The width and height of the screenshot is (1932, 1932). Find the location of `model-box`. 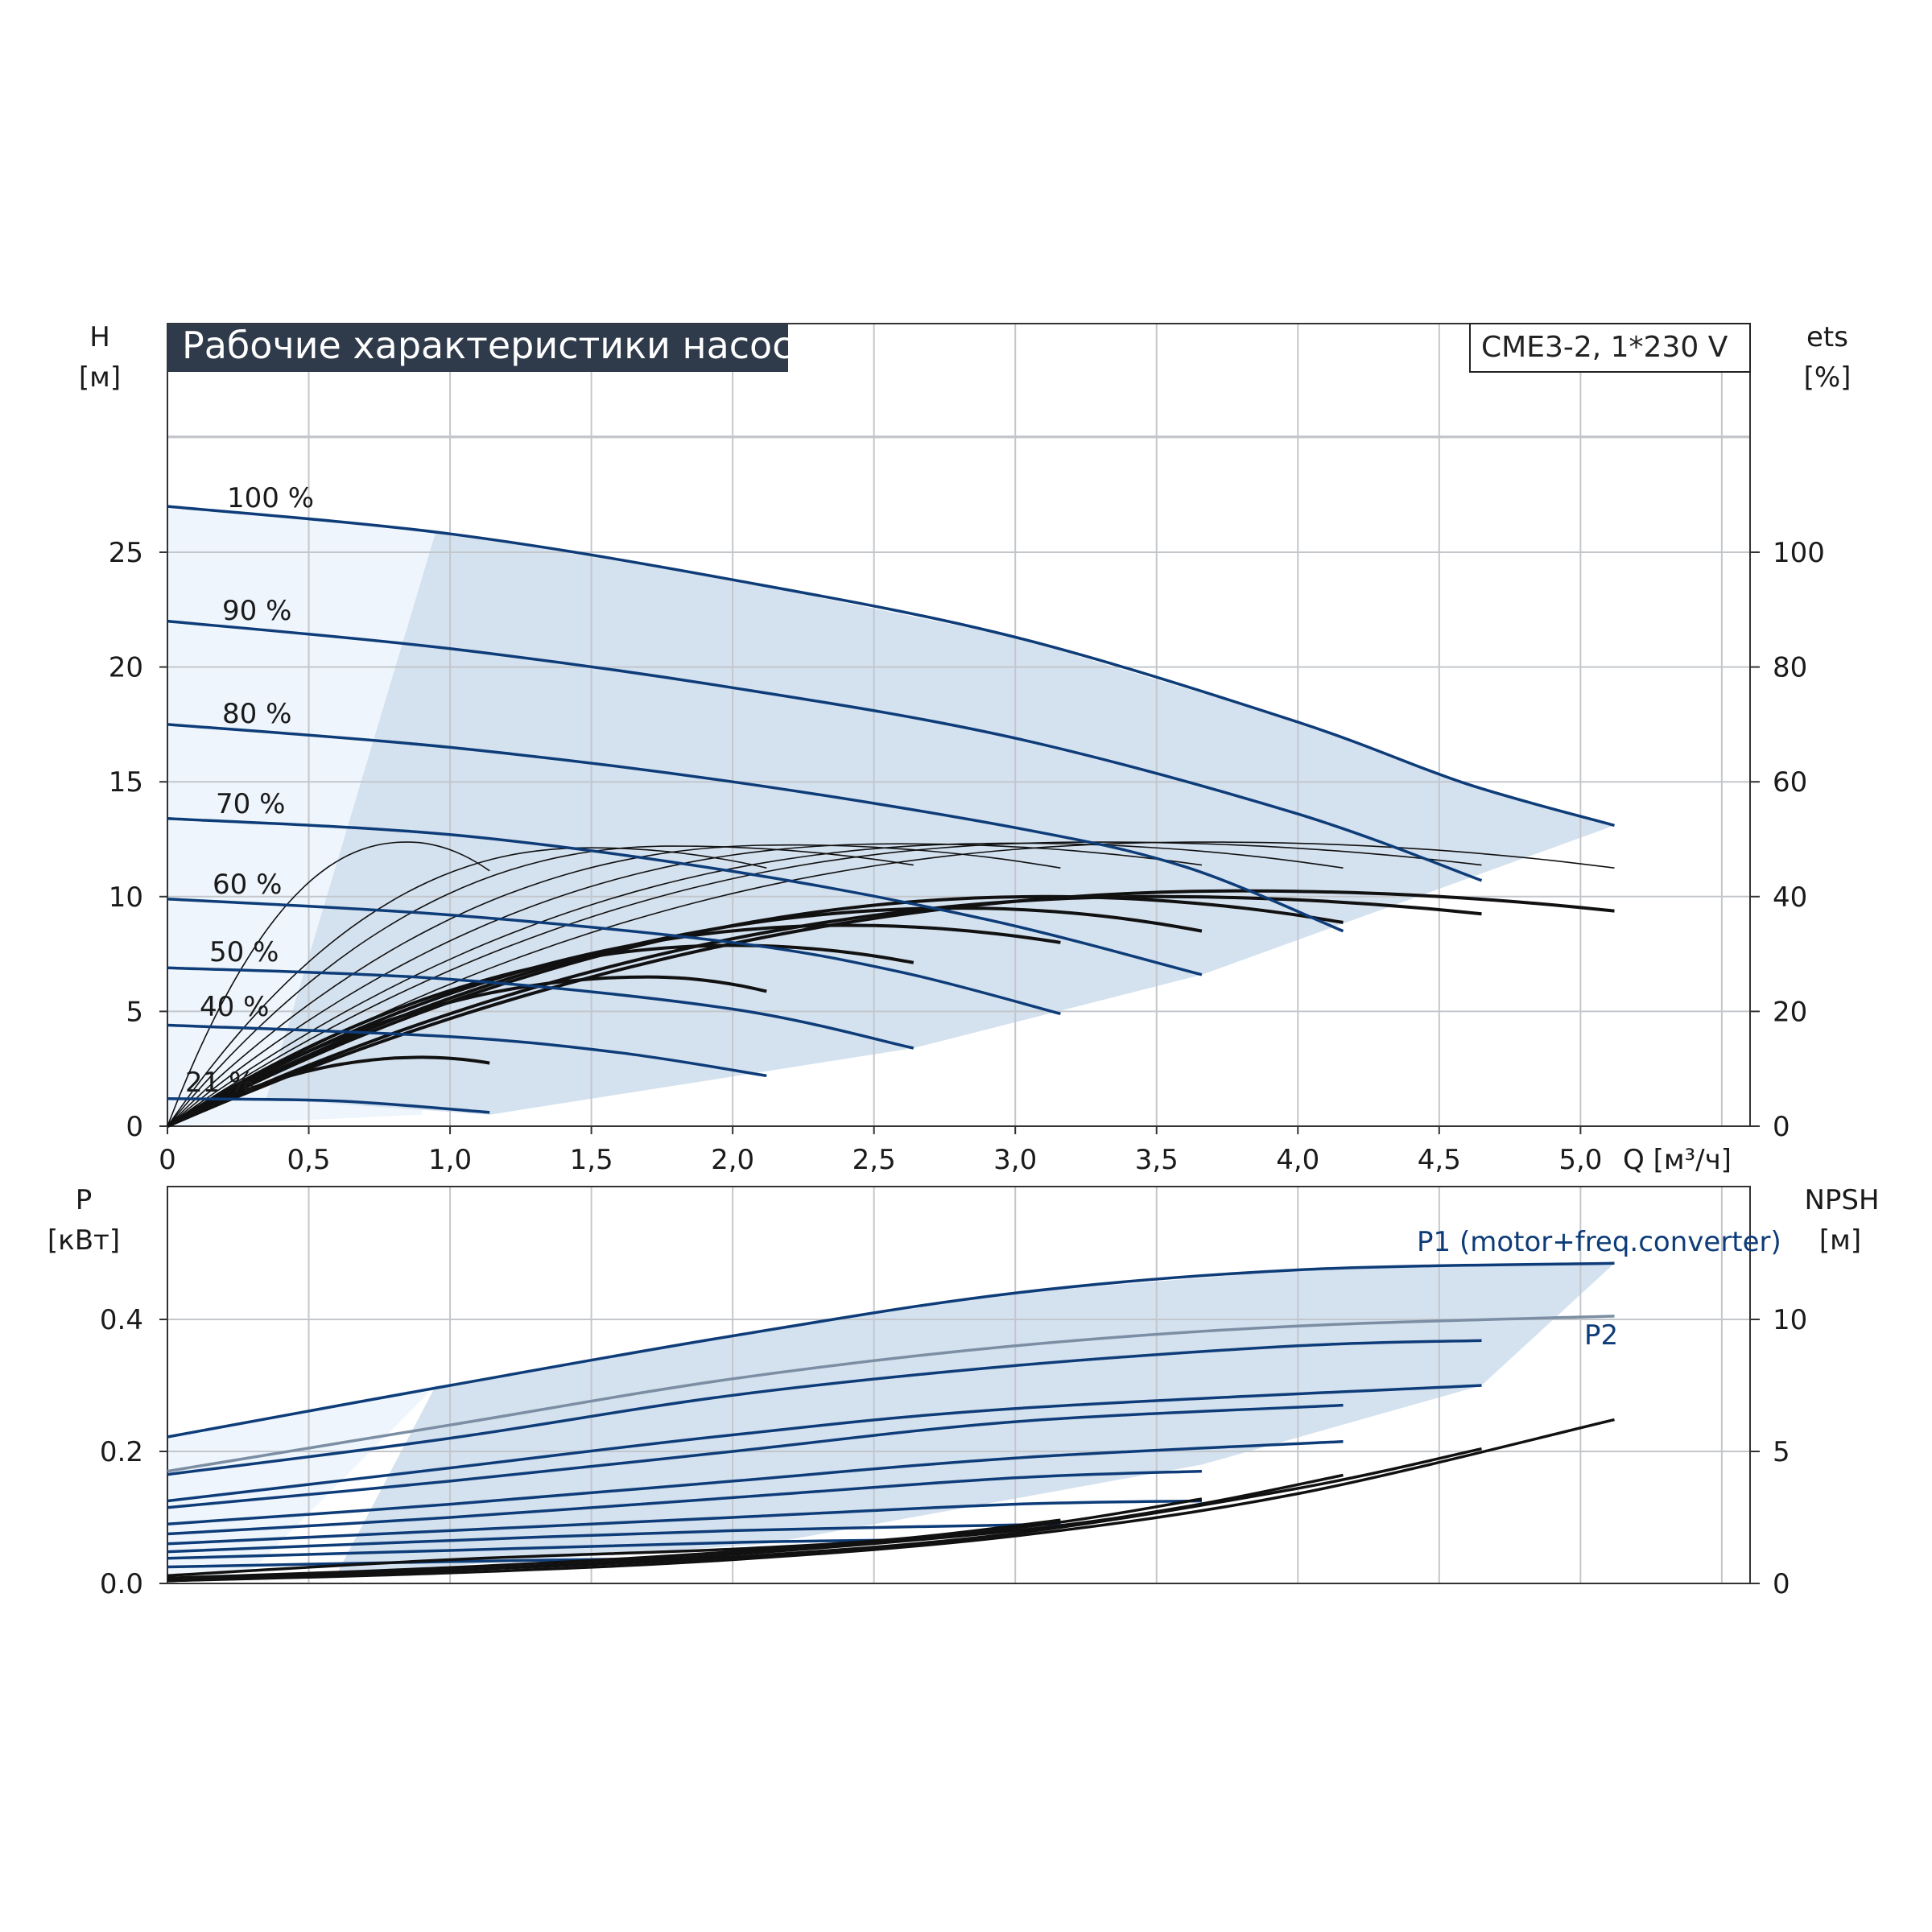

model-box is located at coordinates (1610, 348).